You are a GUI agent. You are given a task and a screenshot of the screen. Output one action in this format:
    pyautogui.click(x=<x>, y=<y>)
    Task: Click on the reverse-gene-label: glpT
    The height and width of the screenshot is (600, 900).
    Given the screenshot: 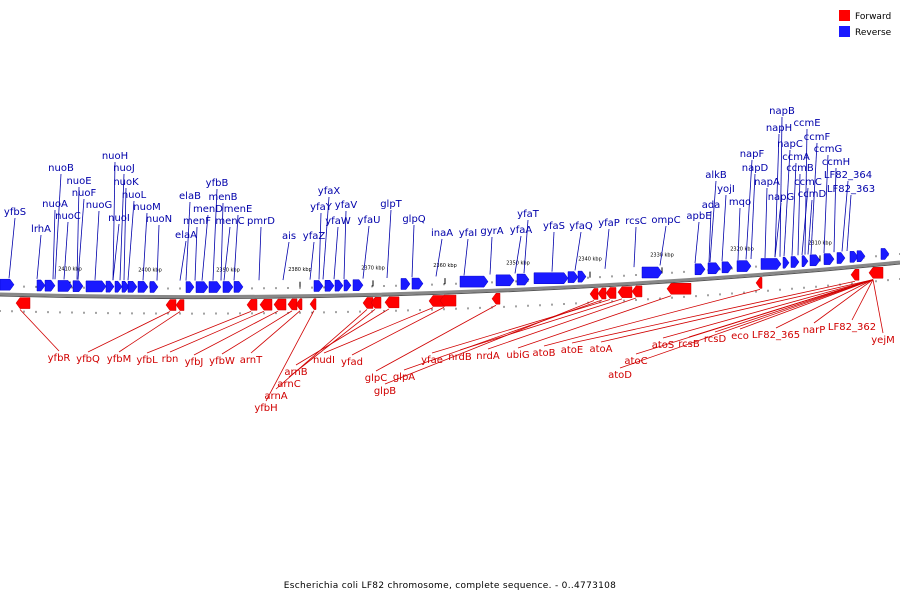 What is the action you would take?
    pyautogui.click(x=391, y=204)
    